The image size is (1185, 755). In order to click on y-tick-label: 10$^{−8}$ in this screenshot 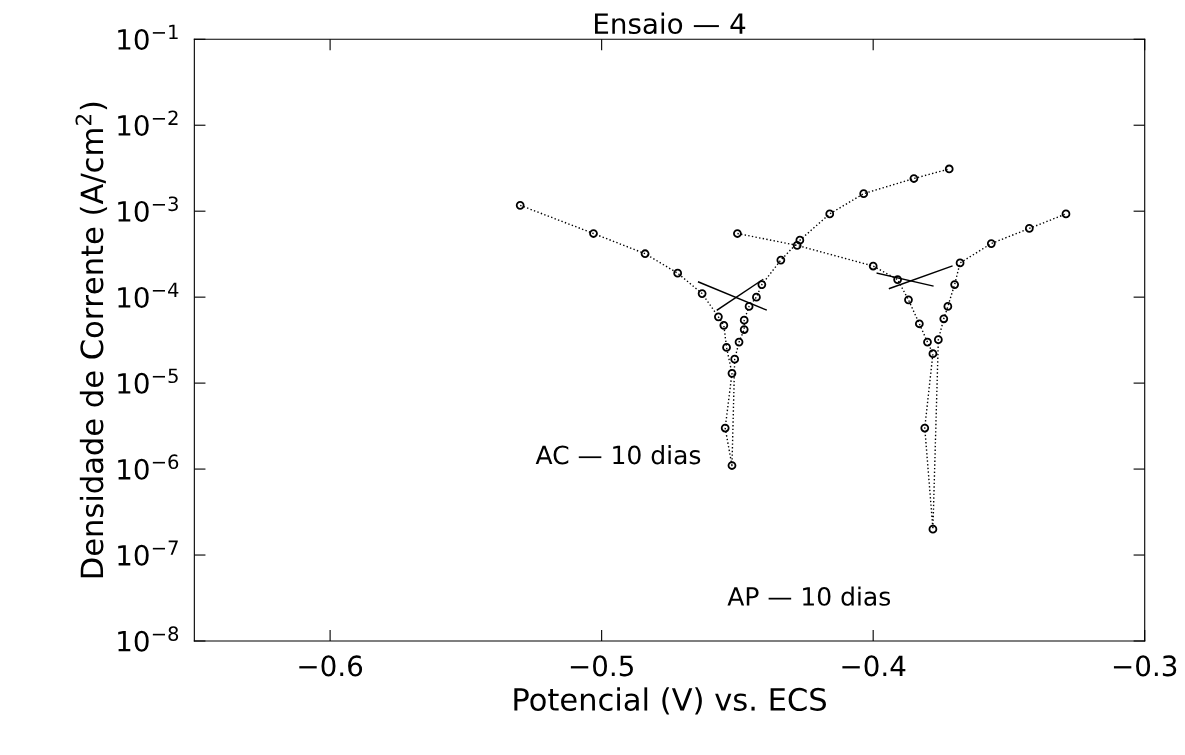, I will do `click(148, 639)`.